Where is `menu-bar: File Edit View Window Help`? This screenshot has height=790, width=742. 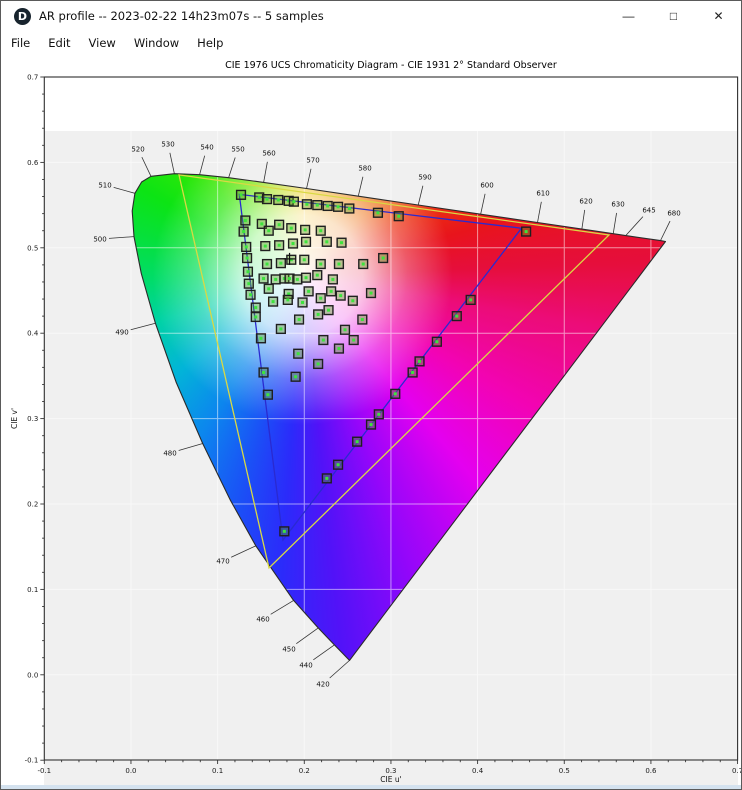 menu-bar: File Edit View Window Help is located at coordinates (371, 43).